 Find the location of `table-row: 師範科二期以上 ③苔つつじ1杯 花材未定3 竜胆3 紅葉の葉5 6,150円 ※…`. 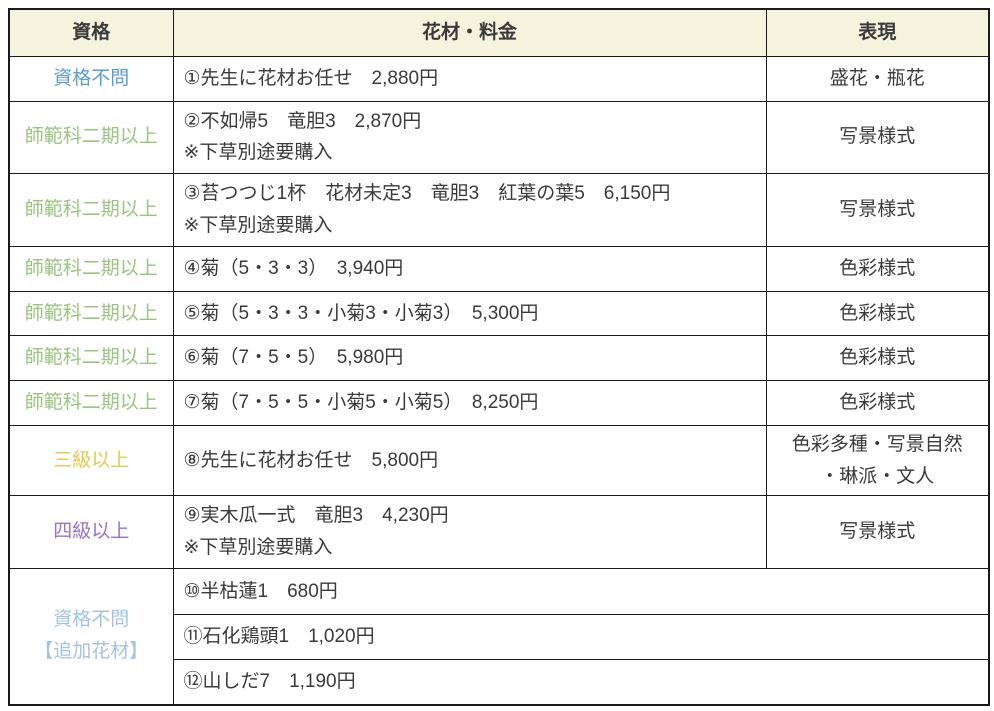

table-row: 師範科二期以上 ③苔つつじ1杯 花材未定3 竜胆3 紅葉の葉5 6,150円 ※… is located at coordinates (499, 210).